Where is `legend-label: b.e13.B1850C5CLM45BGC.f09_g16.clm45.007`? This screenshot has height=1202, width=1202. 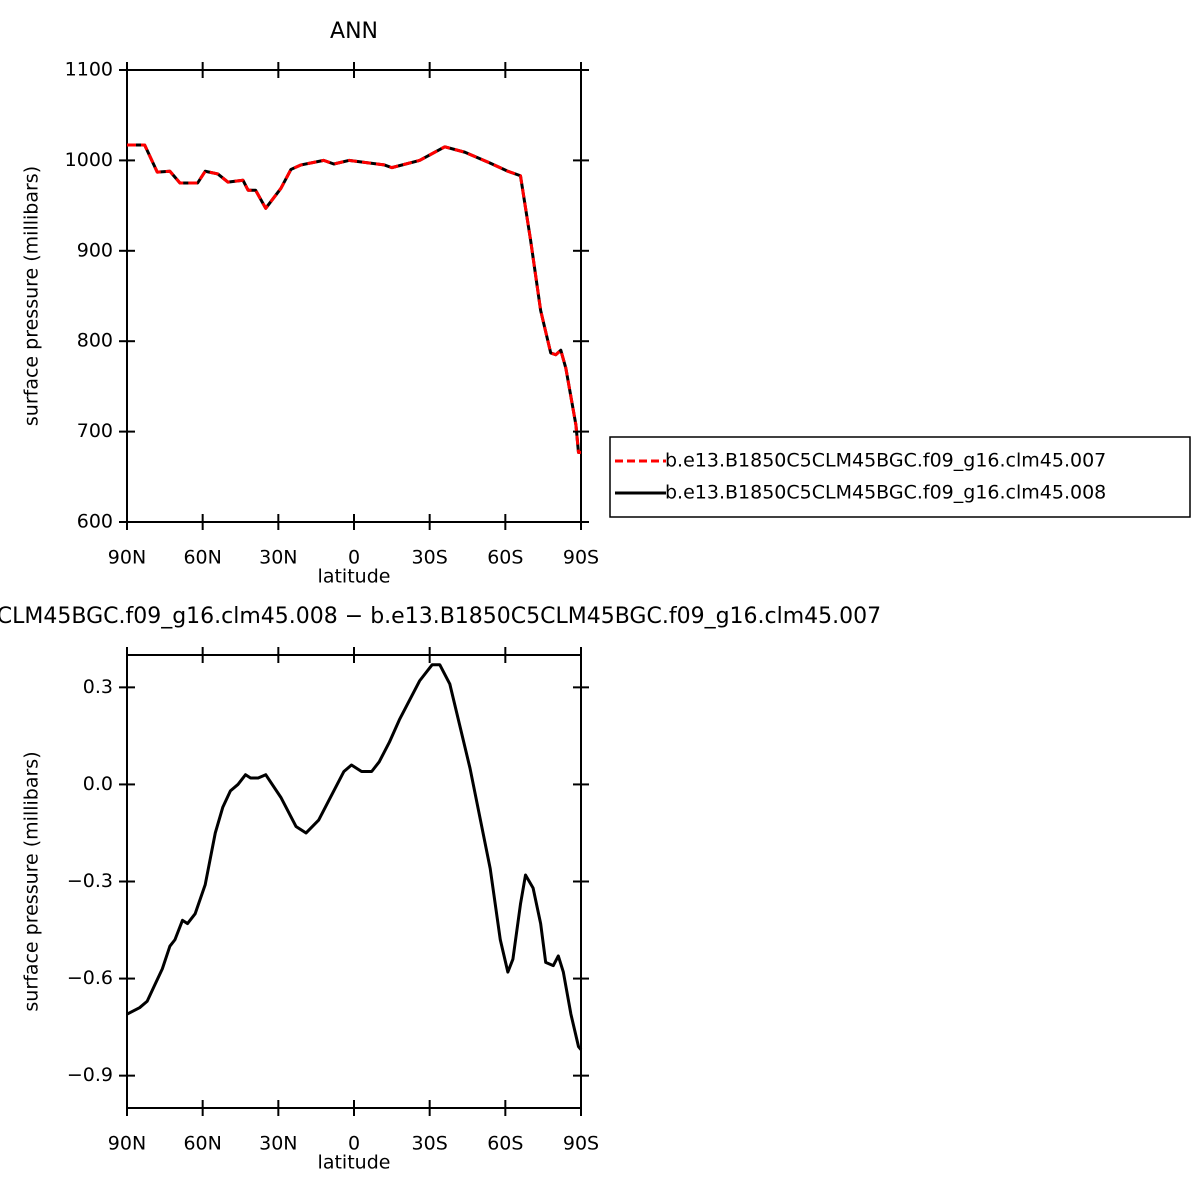 legend-label: b.e13.B1850C5CLM45BGC.f09_g16.clm45.007 is located at coordinates (885, 461).